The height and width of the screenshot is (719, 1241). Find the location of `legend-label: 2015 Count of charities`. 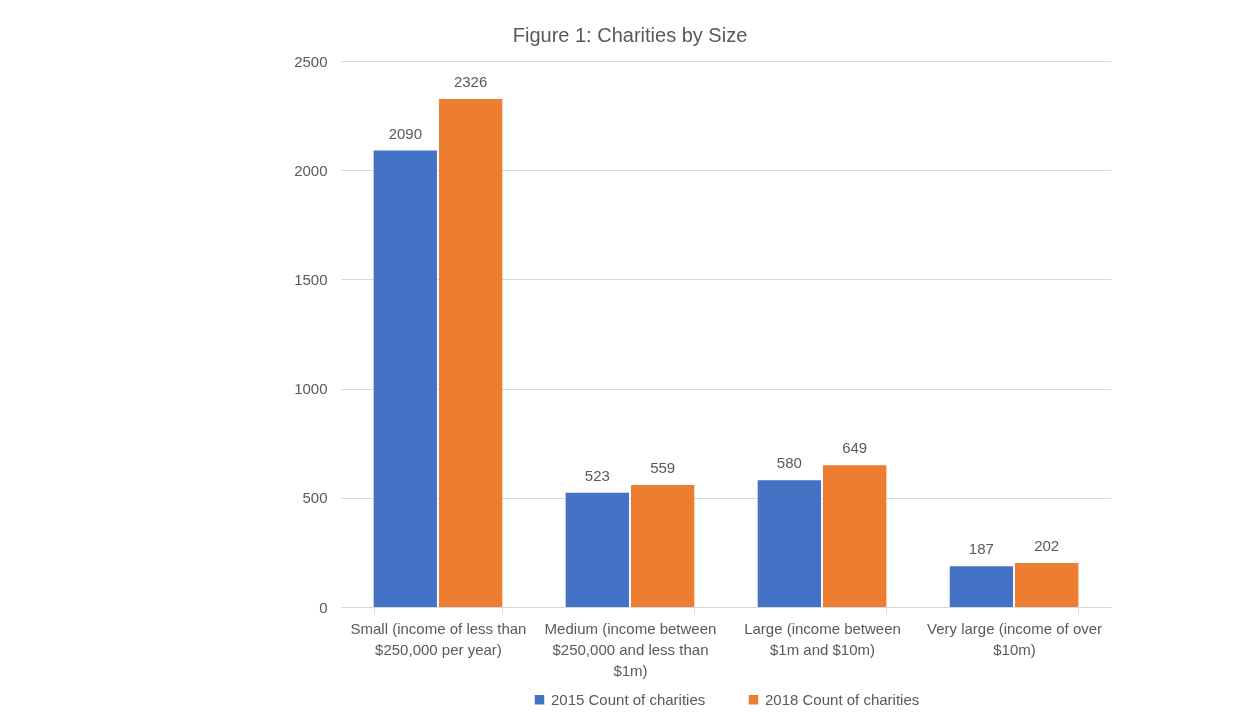

legend-label: 2015 Count of charities is located at coordinates (628, 699).